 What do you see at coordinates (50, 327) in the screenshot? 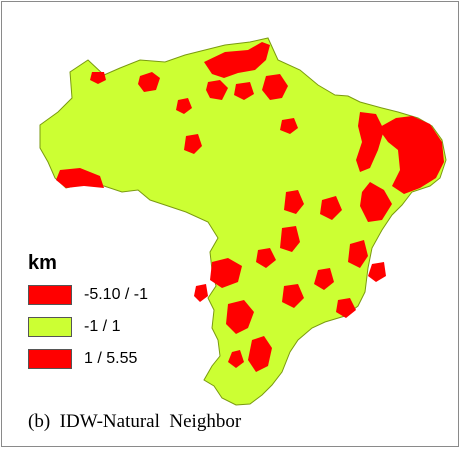
I see `legend-swatch-neutral` at bounding box center [50, 327].